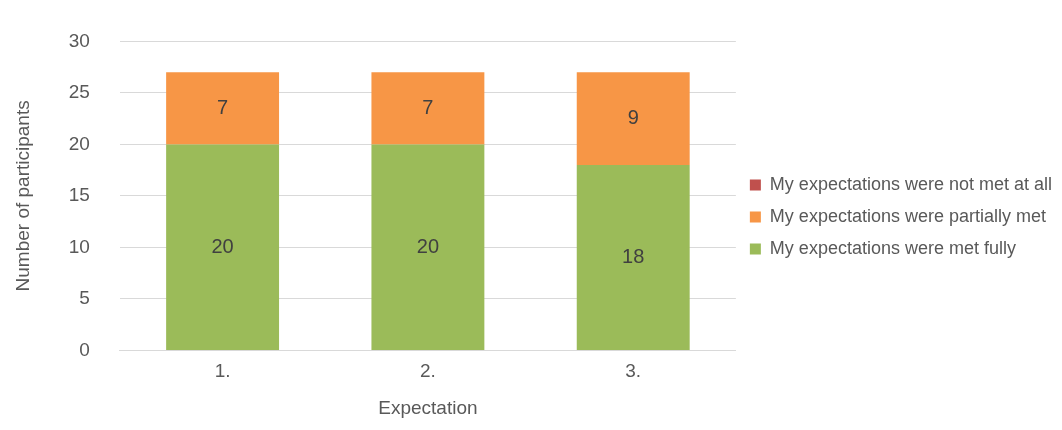 The width and height of the screenshot is (1062, 430). I want to click on data-label: 18, so click(633, 255).